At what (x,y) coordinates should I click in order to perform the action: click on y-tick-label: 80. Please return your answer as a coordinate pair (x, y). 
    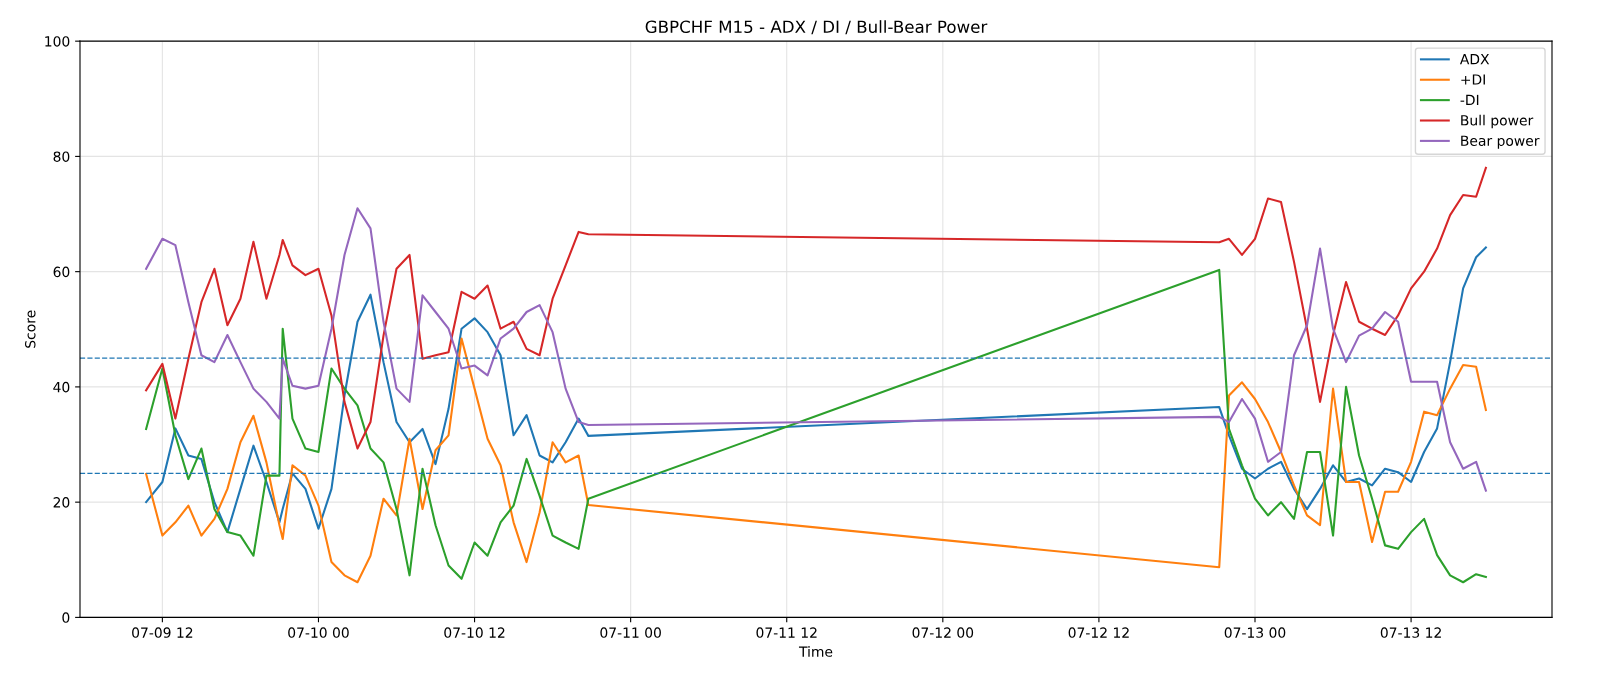
    Looking at the image, I should click on (61, 156).